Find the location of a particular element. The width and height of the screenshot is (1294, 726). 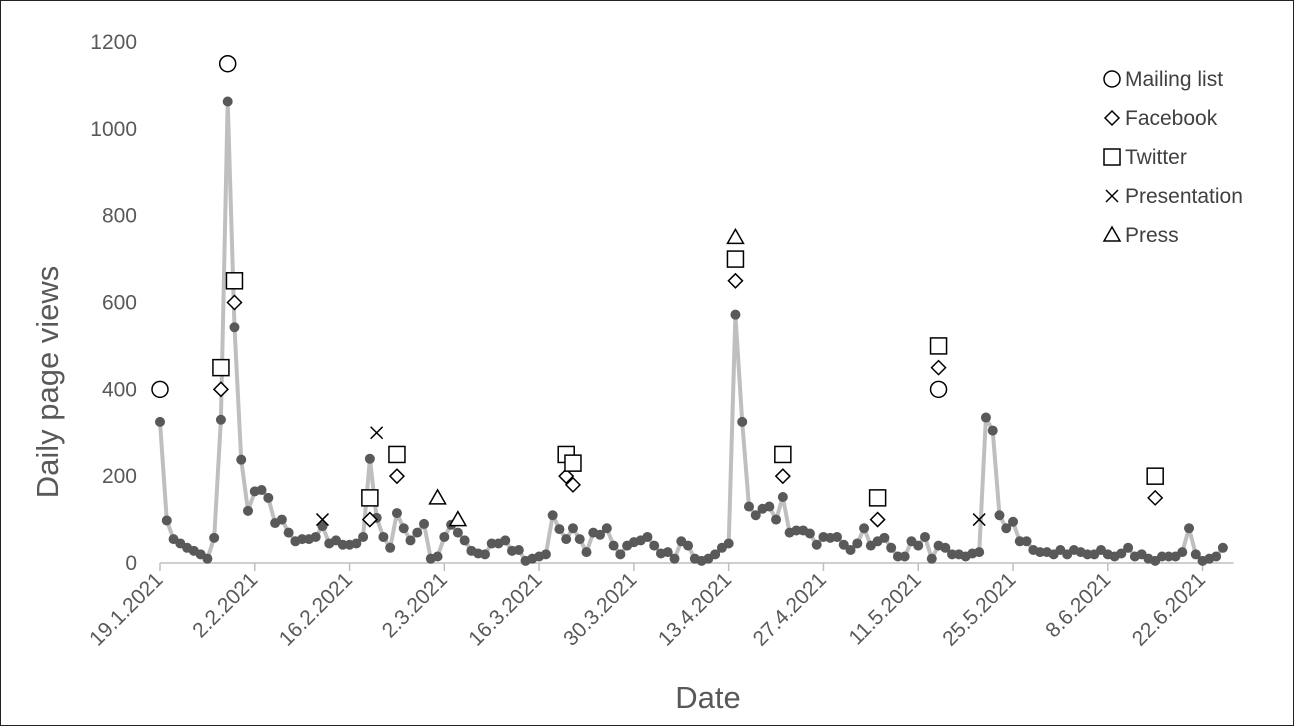

square-legend-icon is located at coordinates (1112, 157).